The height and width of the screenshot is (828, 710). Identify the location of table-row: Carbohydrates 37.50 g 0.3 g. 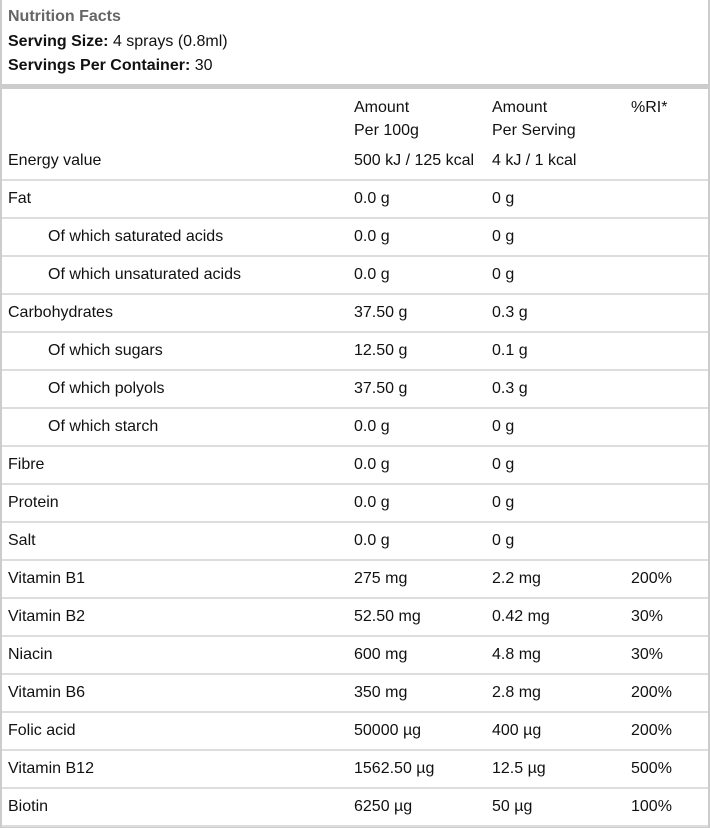
(355, 314).